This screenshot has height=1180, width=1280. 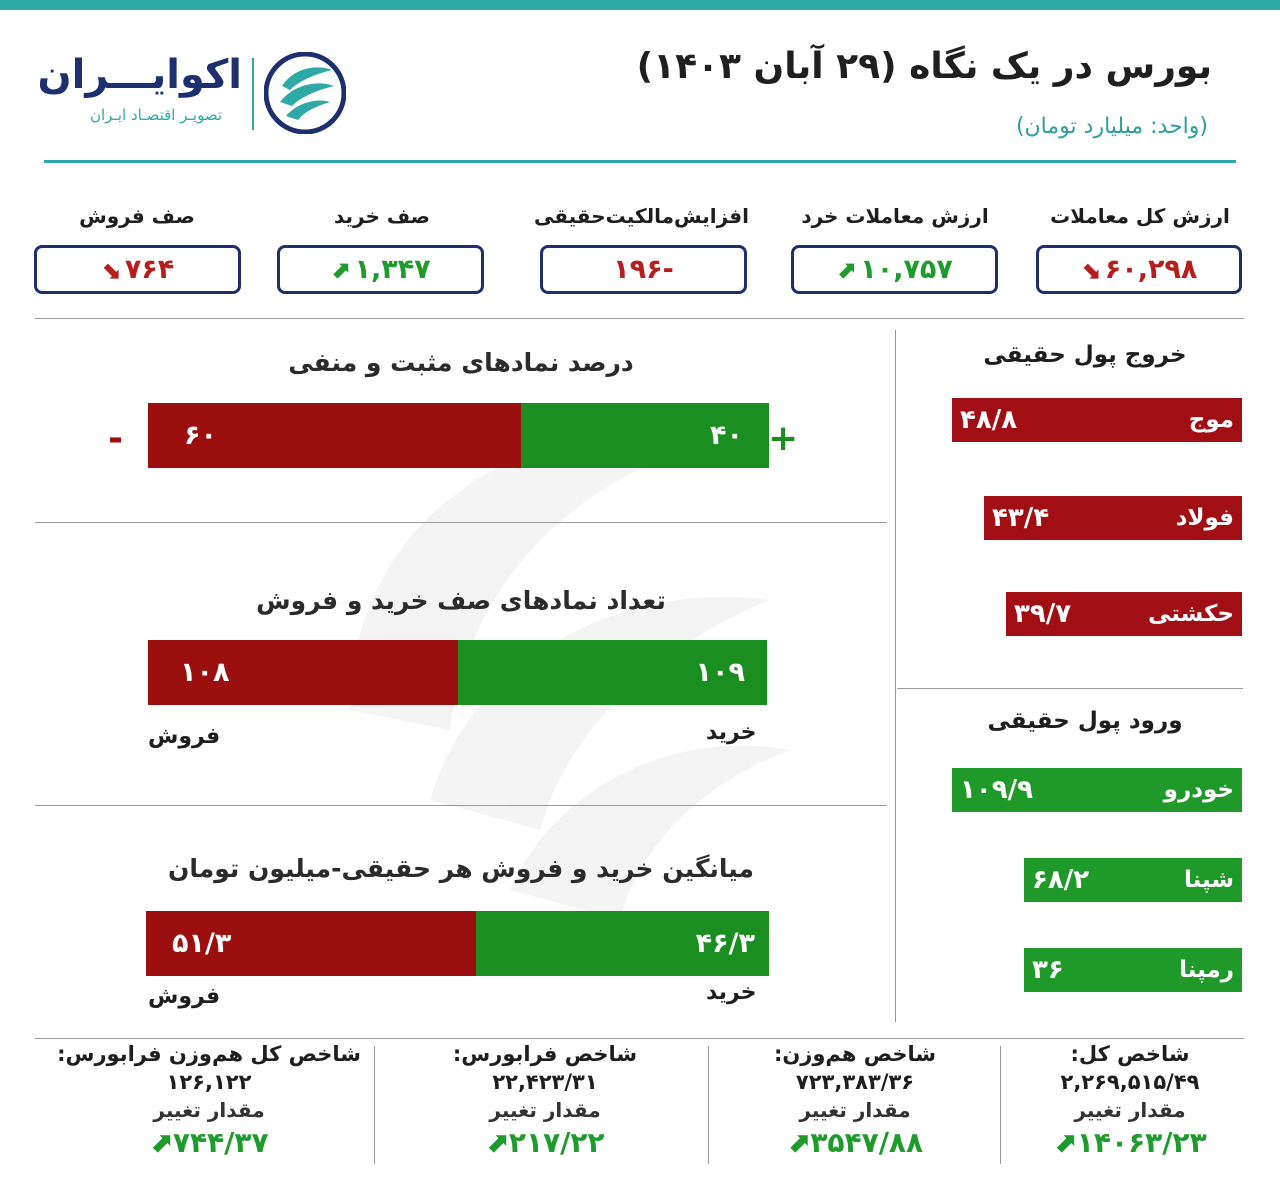 I want to click on index-change: ۱۴۰۶۳/۲۳⬈, so click(x=1130, y=1142).